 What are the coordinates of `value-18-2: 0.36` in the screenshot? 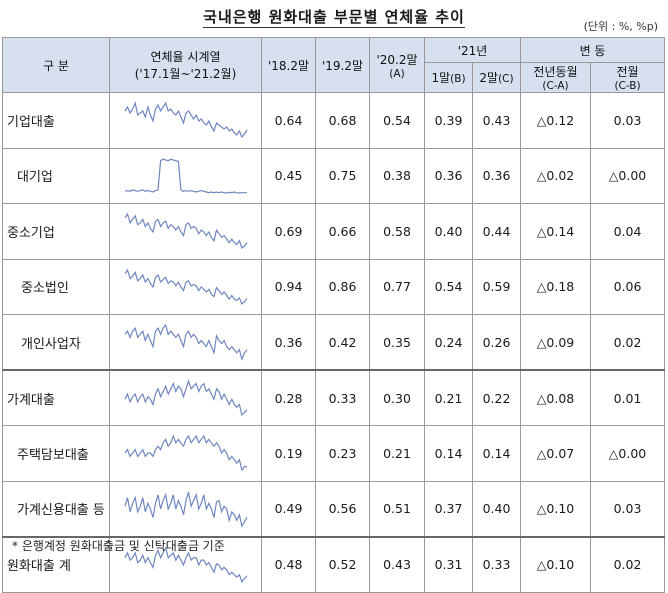 It's located at (288, 342).